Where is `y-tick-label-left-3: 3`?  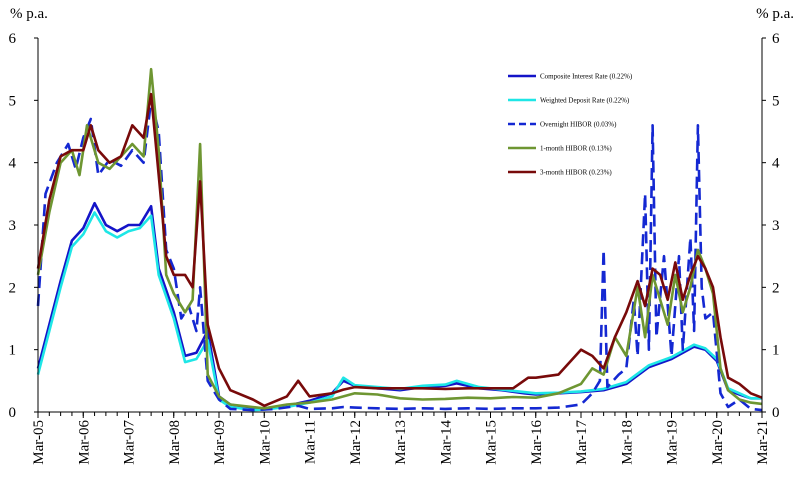
y-tick-label-left-3: 3 is located at coordinates (13, 226).